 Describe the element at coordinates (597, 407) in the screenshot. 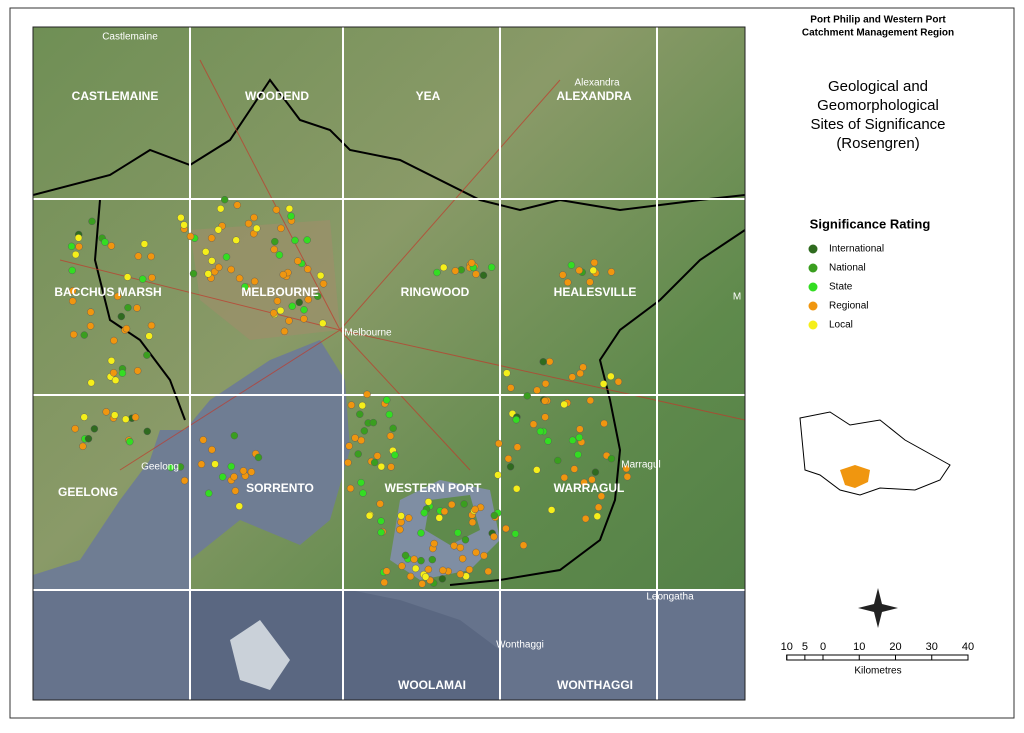

I see `catchment-boundary` at that location.